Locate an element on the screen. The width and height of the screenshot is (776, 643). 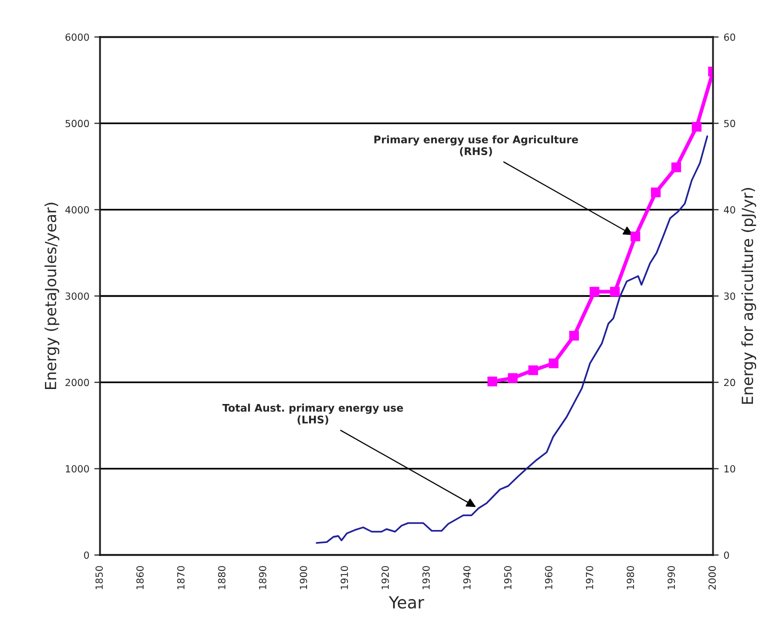
x-tick-label: 1930 is located at coordinates (426, 578).